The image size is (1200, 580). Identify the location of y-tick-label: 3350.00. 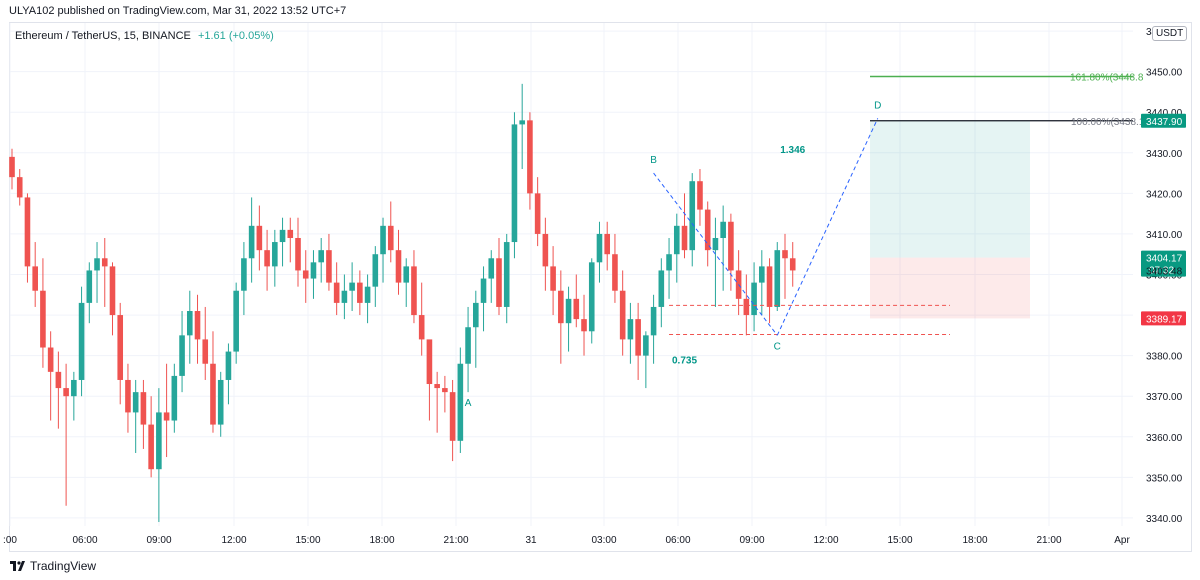
(1164, 478).